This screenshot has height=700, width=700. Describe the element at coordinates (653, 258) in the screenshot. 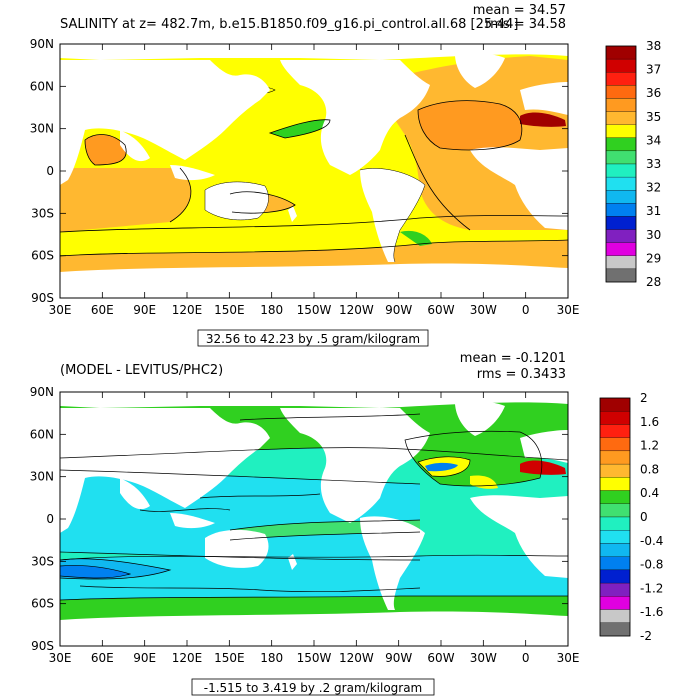

I see `colorbar-label: 29` at that location.